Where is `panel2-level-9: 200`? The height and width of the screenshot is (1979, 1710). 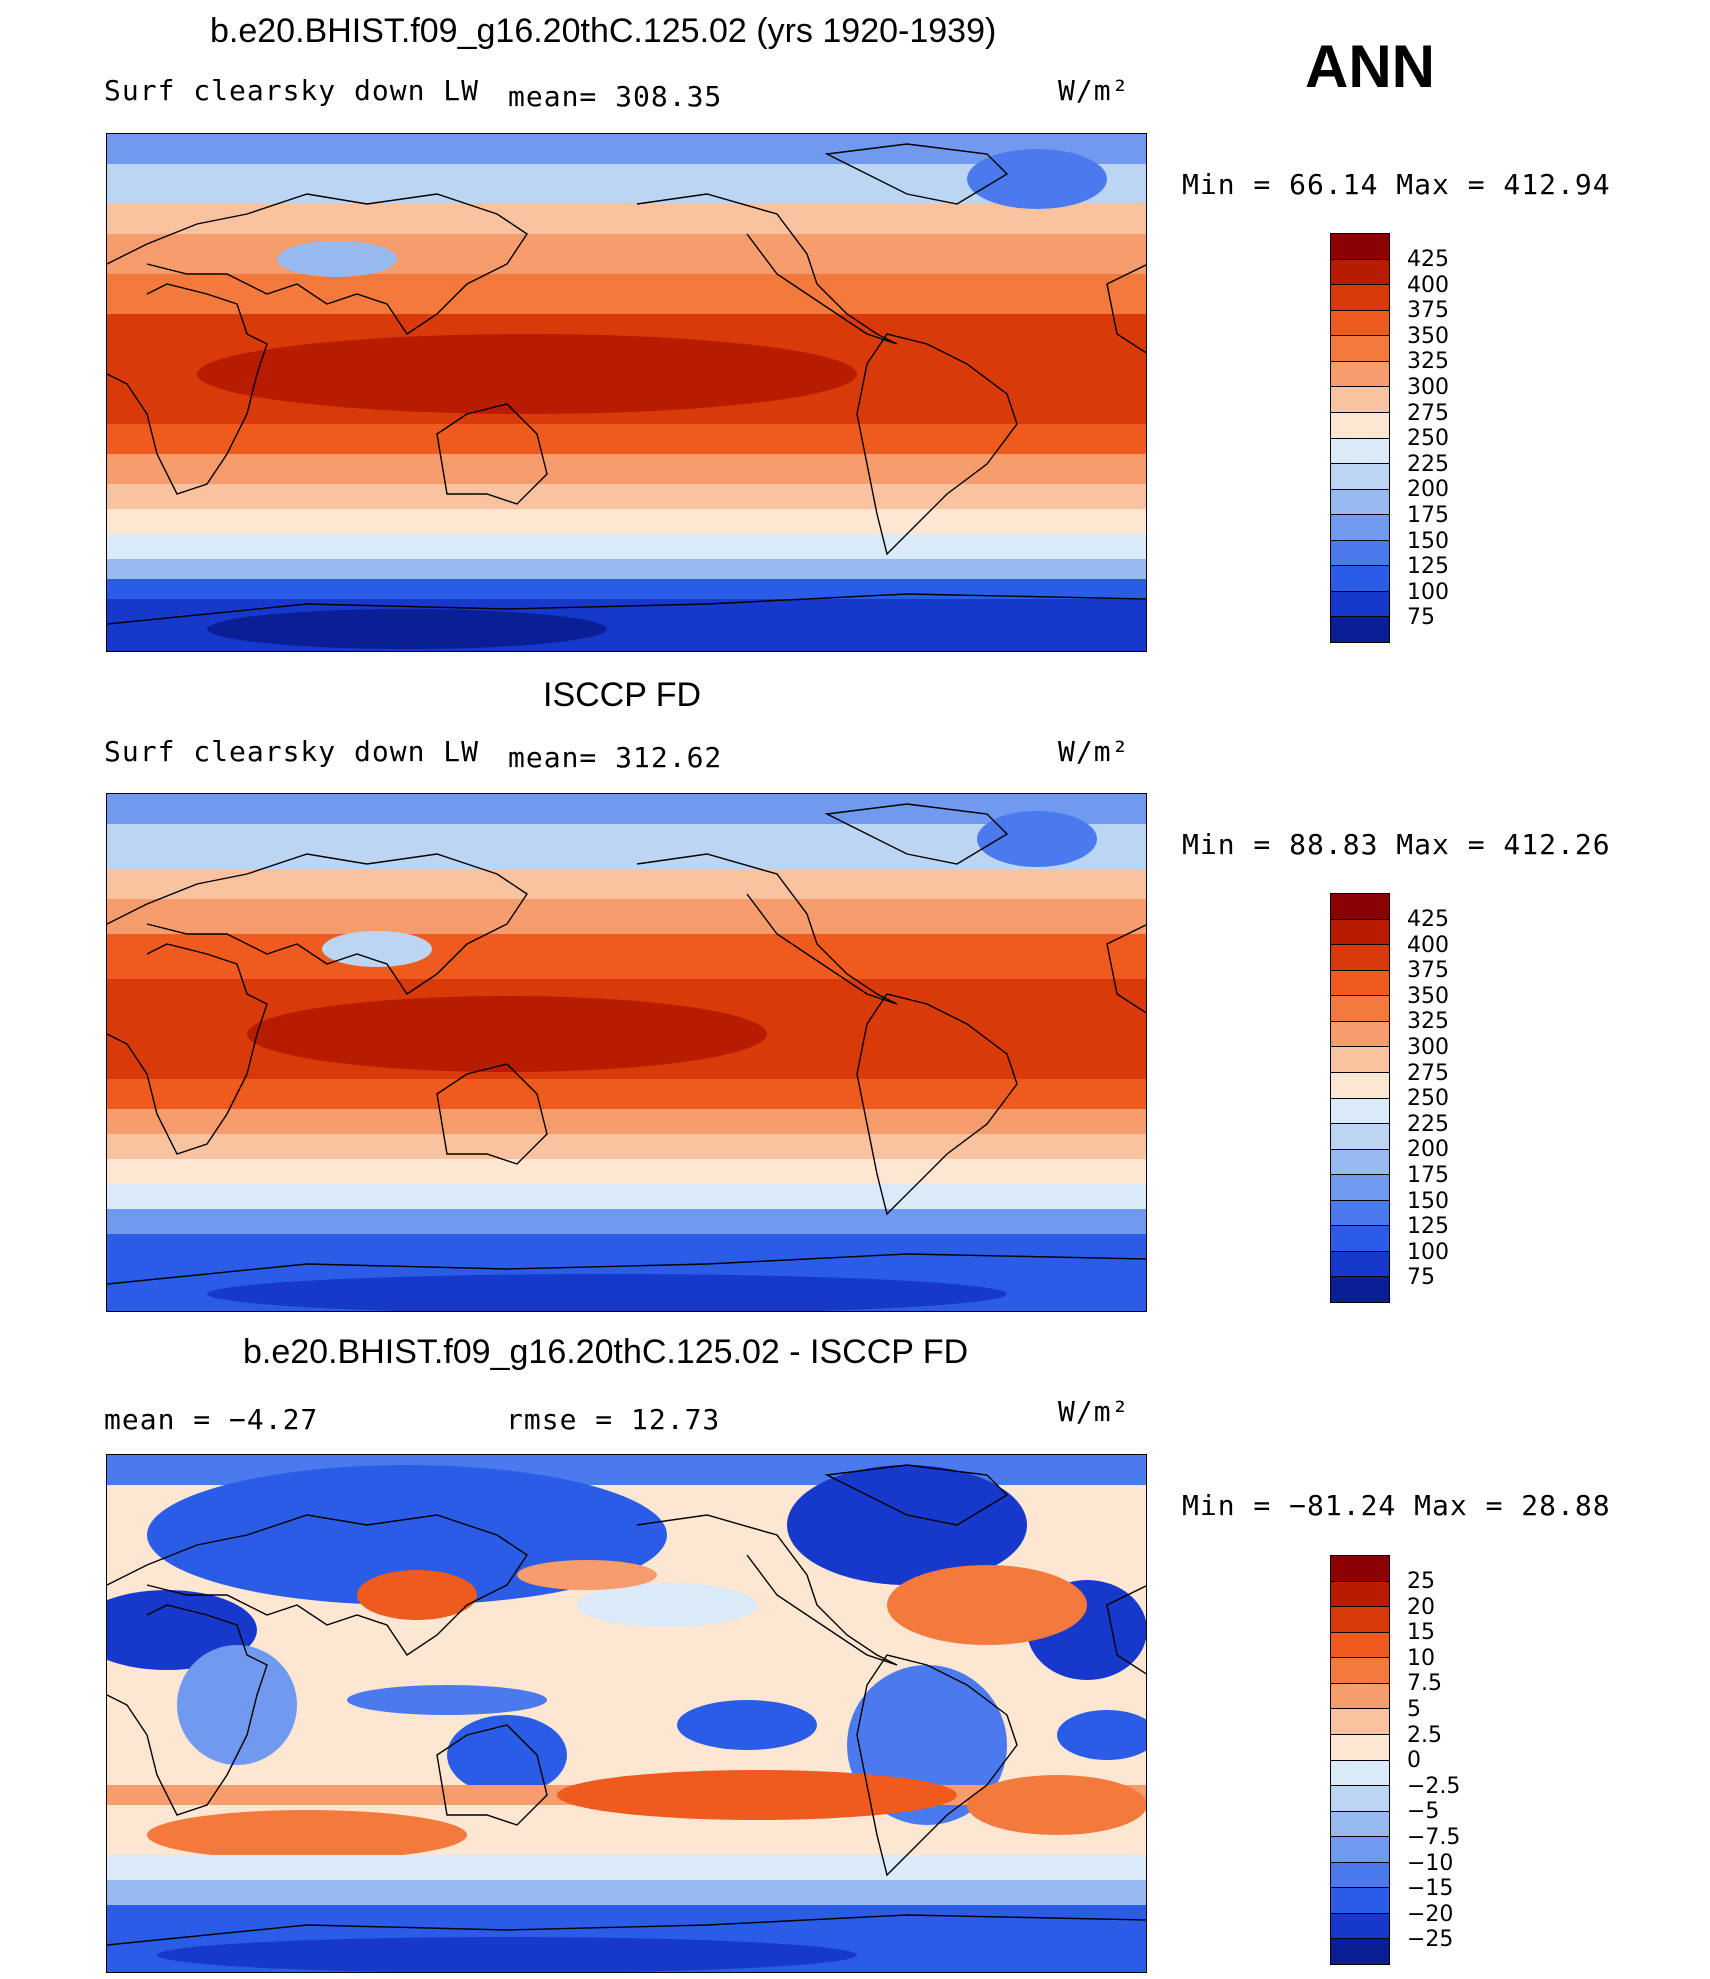
panel2-level-9: 200 is located at coordinates (1428, 1149).